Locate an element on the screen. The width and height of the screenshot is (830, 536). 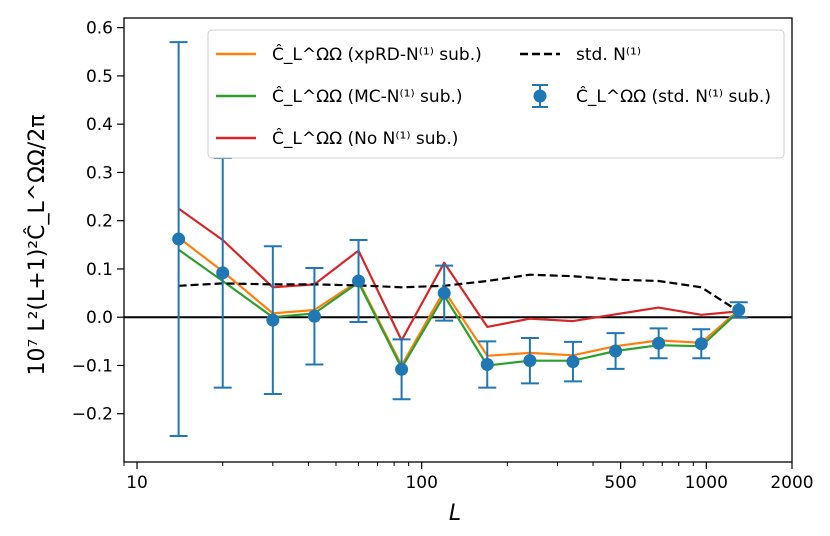
x-tick-label: 1000 is located at coordinates (706, 483).